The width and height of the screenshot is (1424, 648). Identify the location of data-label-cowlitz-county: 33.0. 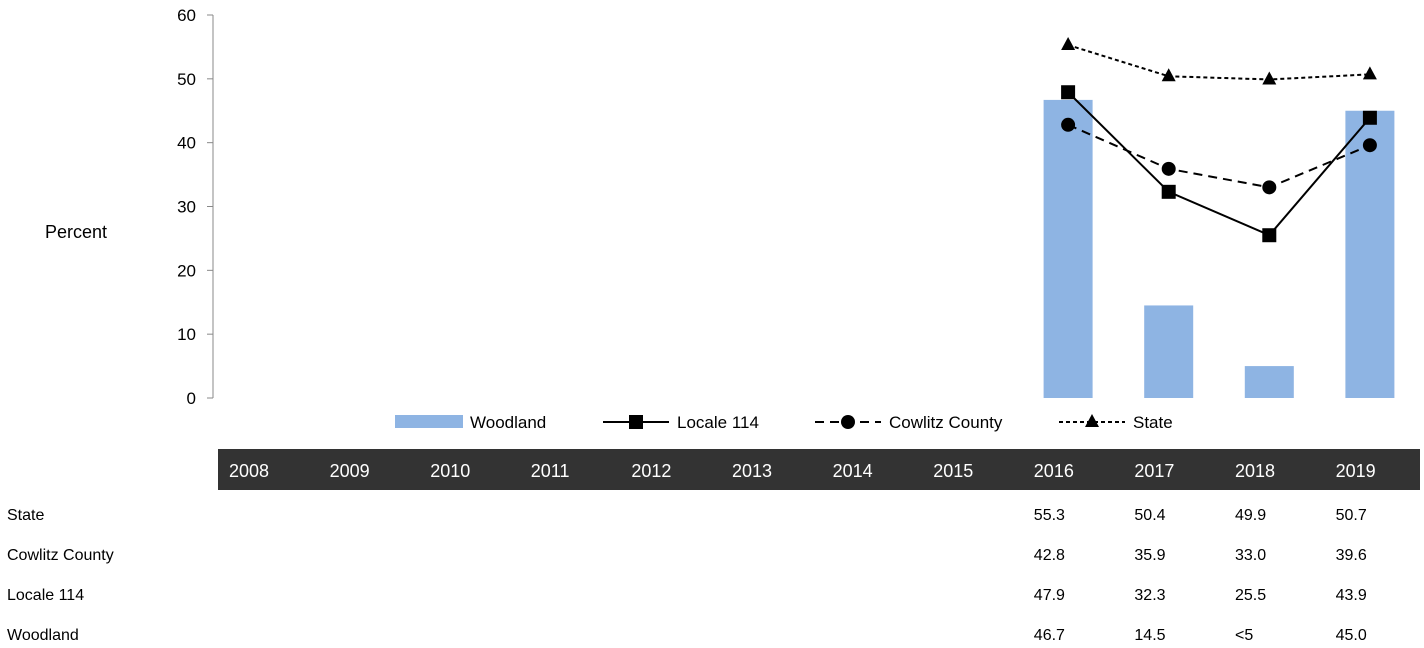
(1250, 555).